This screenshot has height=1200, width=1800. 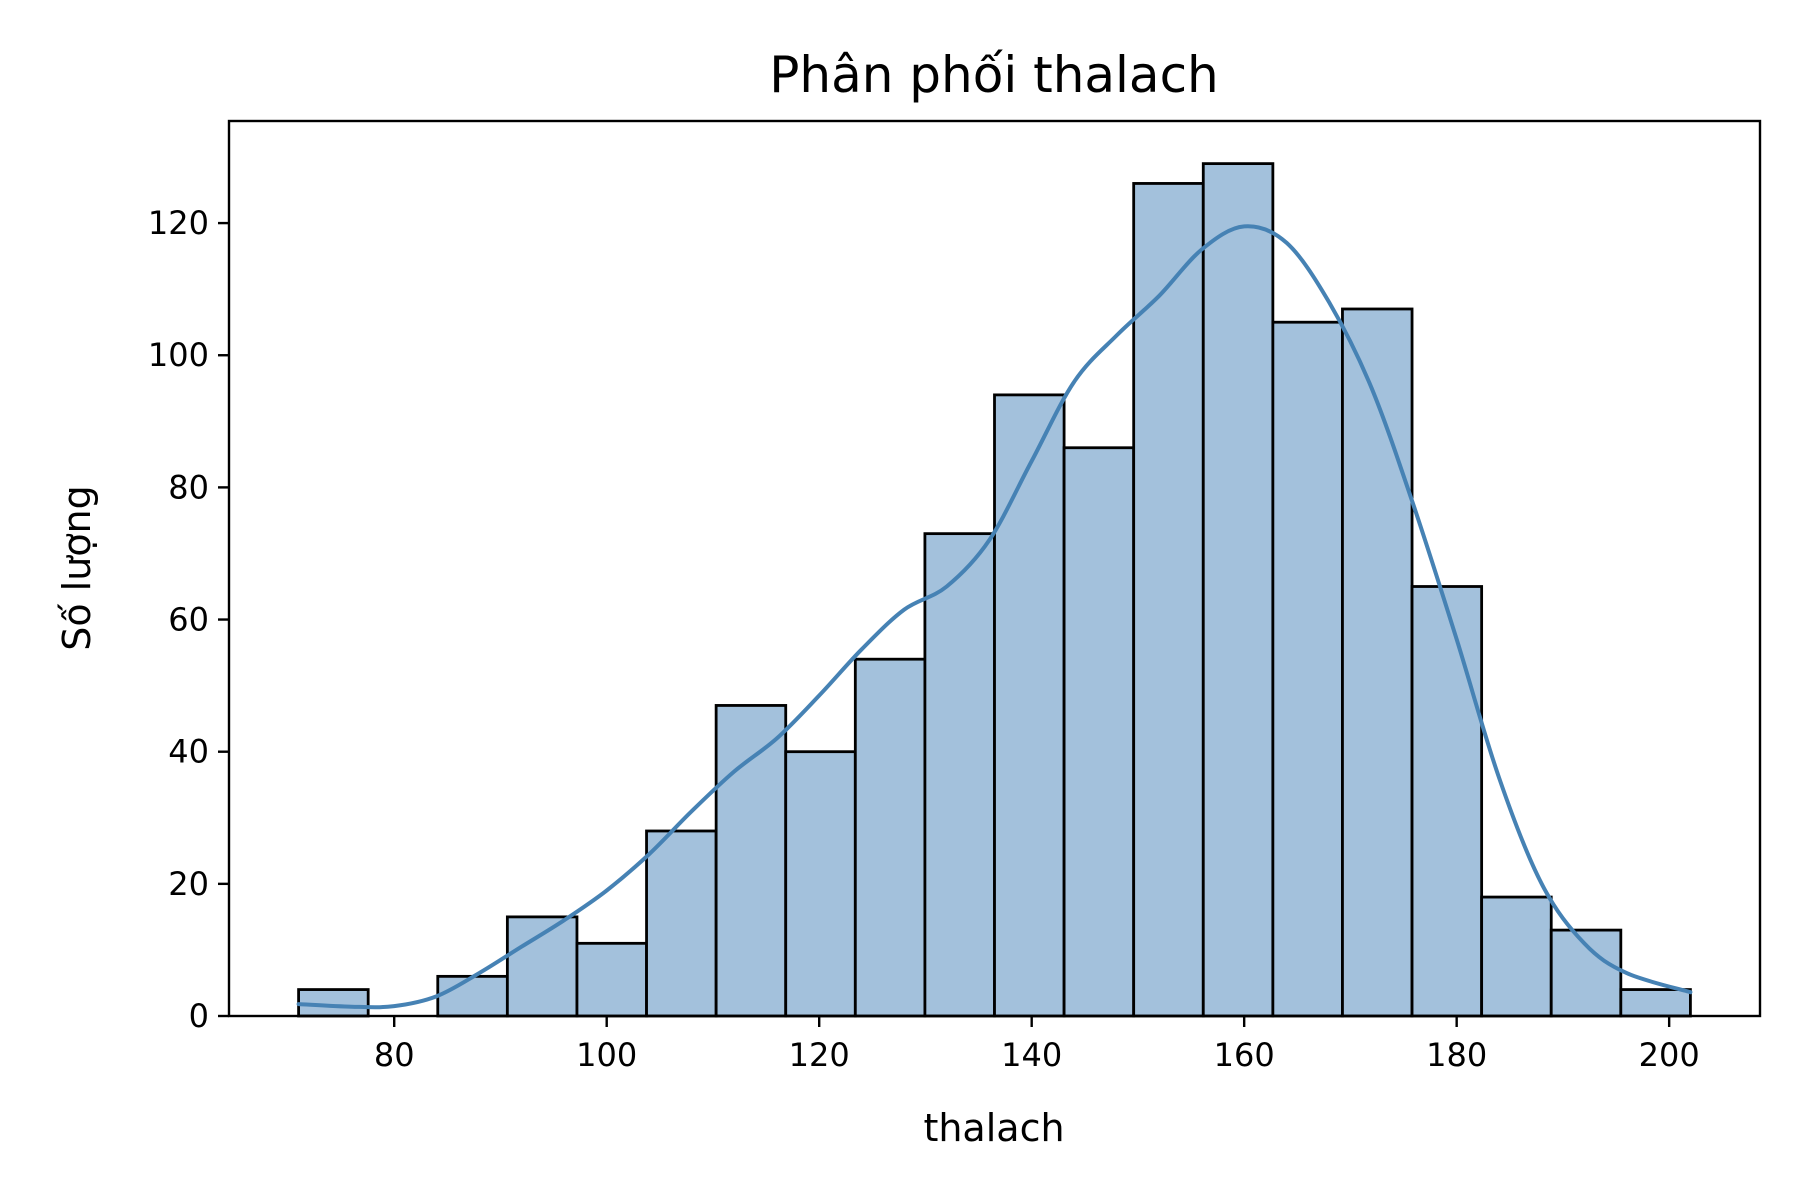 What do you see at coordinates (199, 1016) in the screenshot?
I see `y-tick-label: 0` at bounding box center [199, 1016].